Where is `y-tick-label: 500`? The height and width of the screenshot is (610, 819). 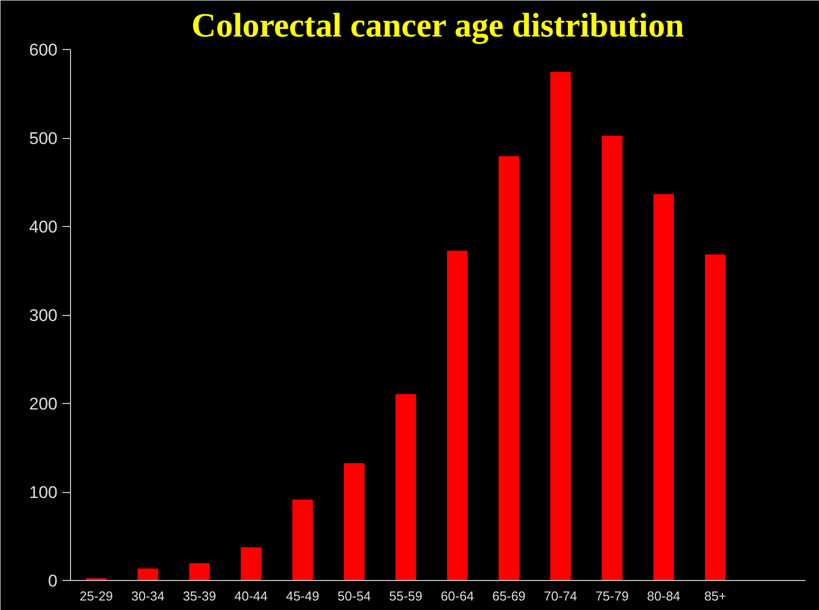
y-tick-label: 500 is located at coordinates (43, 138).